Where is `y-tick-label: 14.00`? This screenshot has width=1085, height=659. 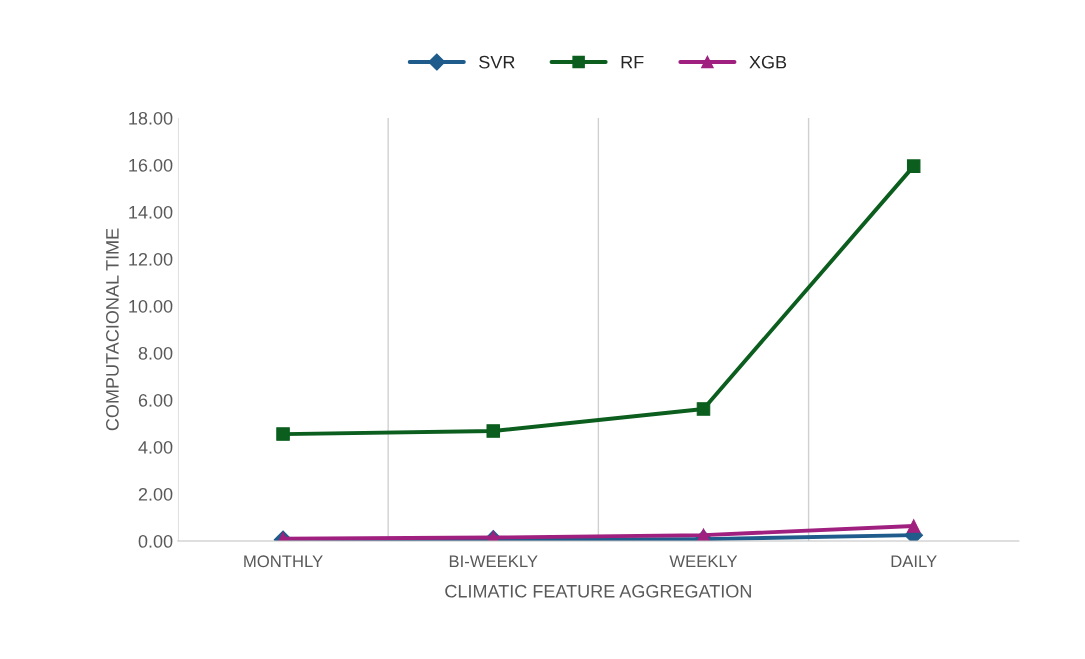 y-tick-label: 14.00 is located at coordinates (151, 212).